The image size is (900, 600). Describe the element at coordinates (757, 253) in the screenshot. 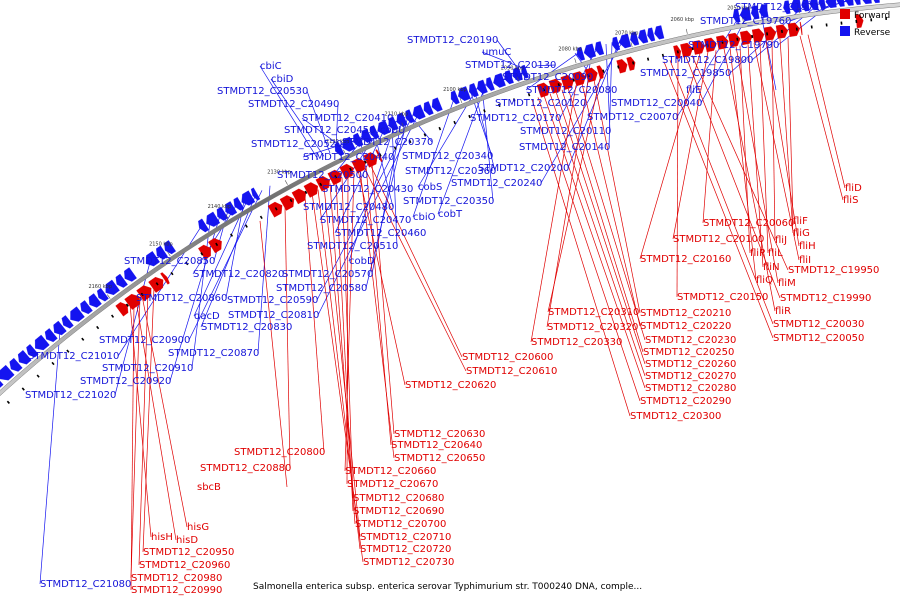

I see `forward-gene-label: fliP` at that location.